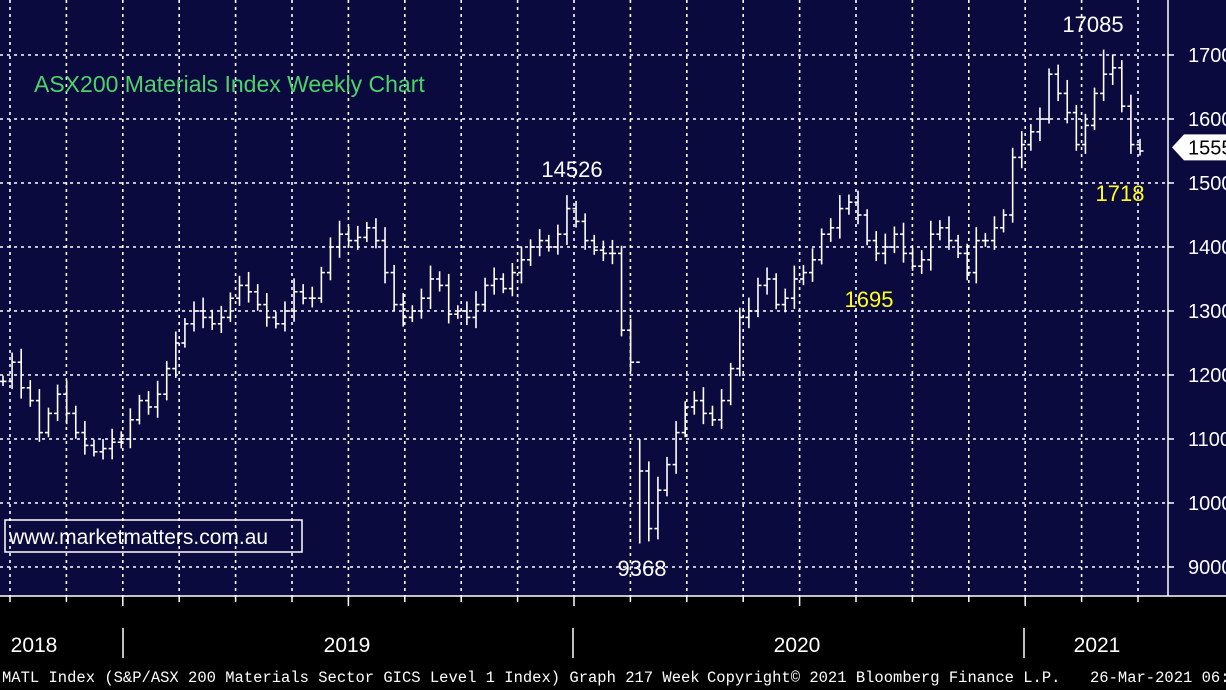  Describe the element at coordinates (869, 299) in the screenshot. I see `annotation-yellow-1695: 1695` at that location.